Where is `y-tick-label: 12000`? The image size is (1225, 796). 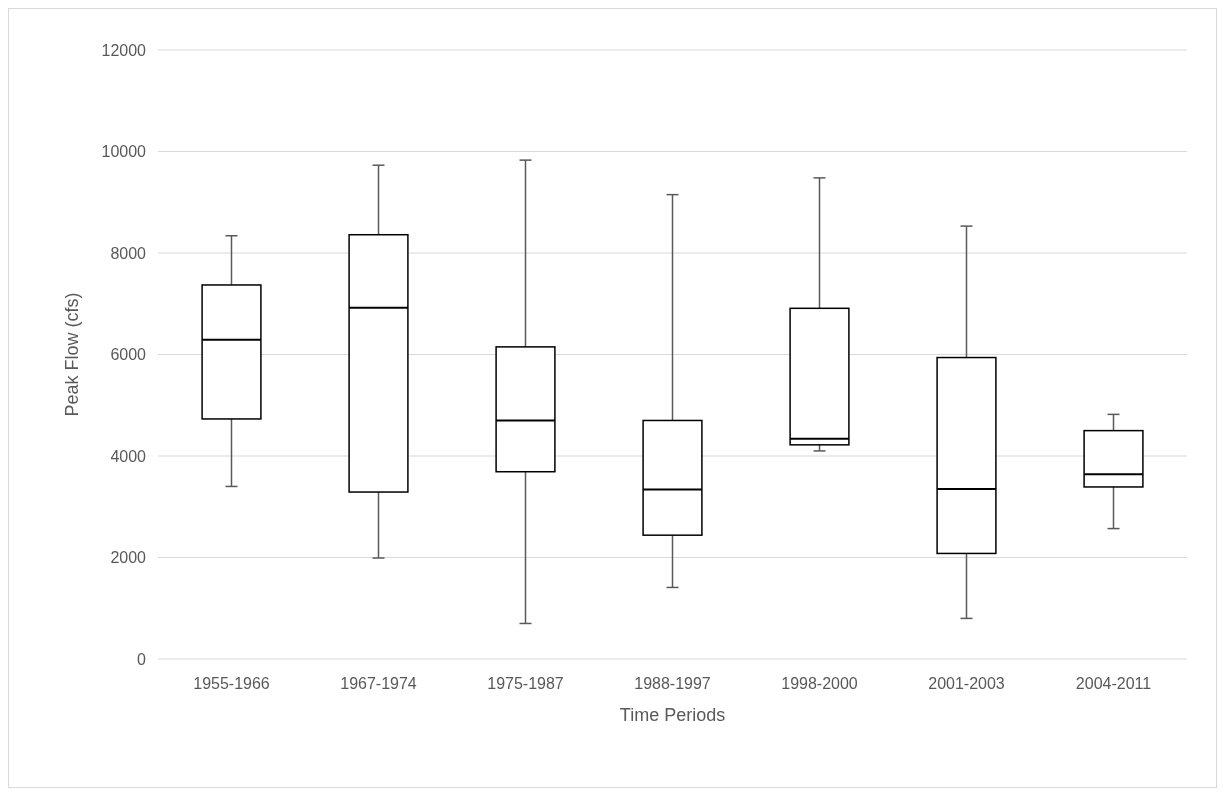 y-tick-label: 12000 is located at coordinates (124, 50).